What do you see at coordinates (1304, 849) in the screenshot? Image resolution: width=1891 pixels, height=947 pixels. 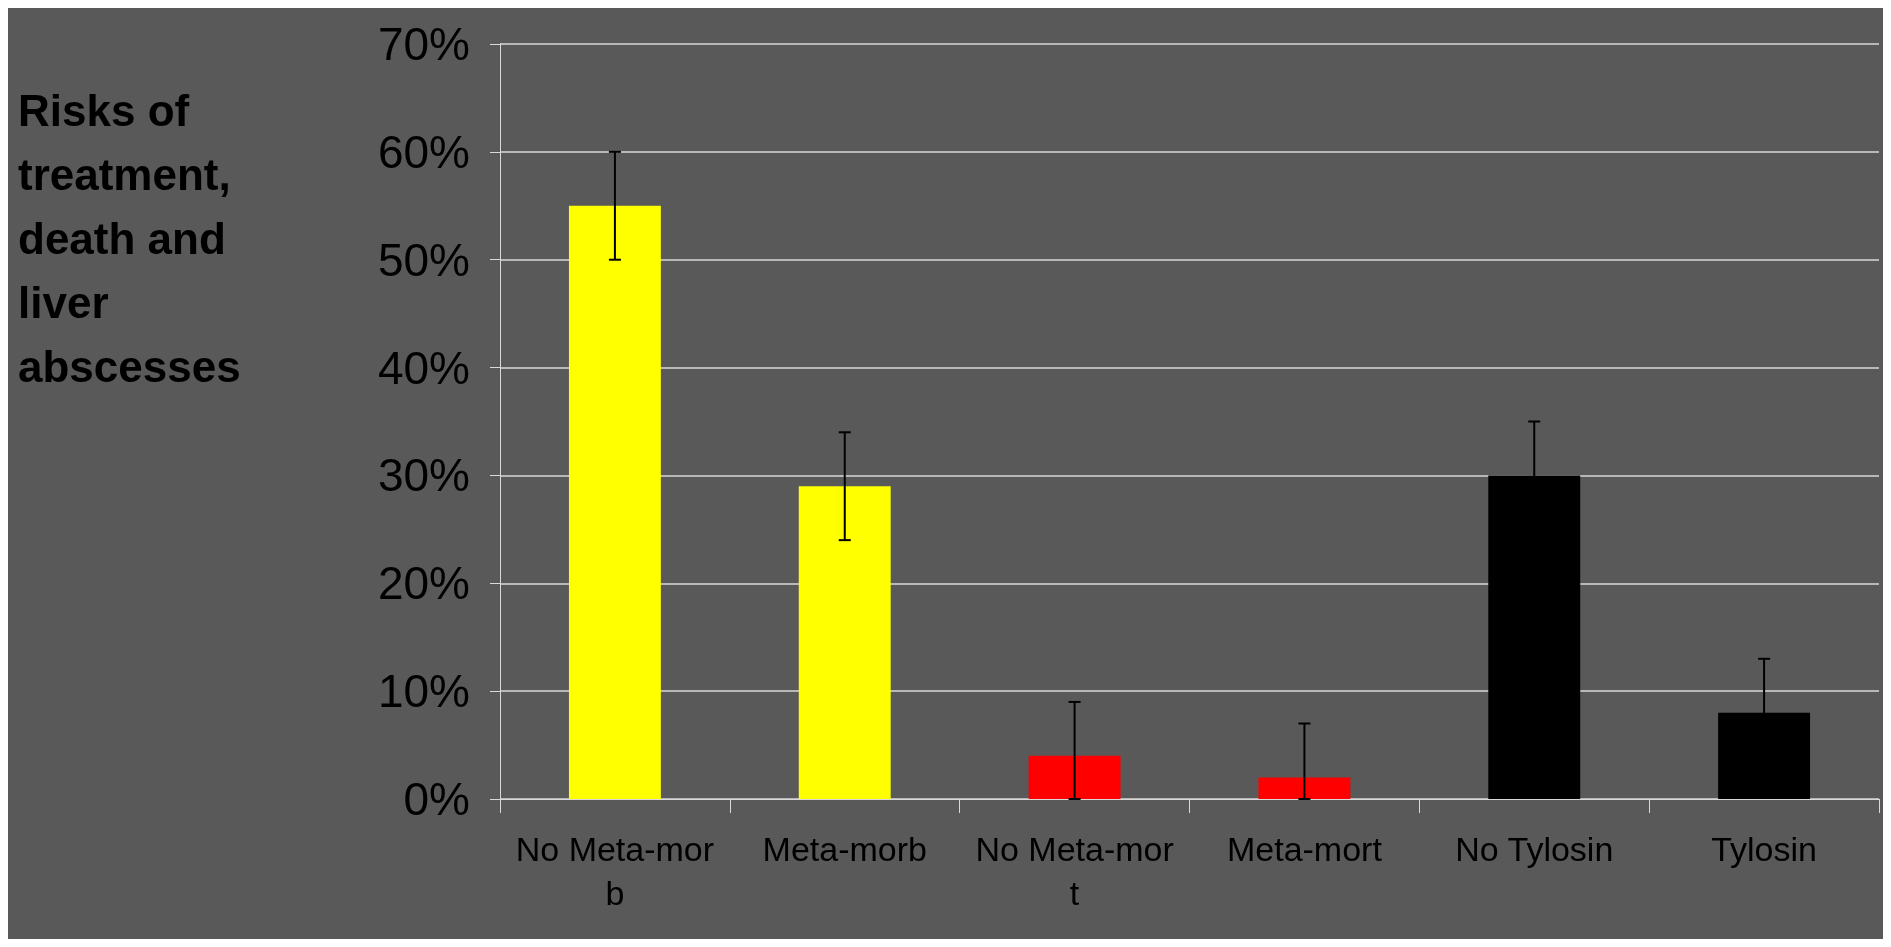 I see `x-tick-label: Meta-mort` at bounding box center [1304, 849].